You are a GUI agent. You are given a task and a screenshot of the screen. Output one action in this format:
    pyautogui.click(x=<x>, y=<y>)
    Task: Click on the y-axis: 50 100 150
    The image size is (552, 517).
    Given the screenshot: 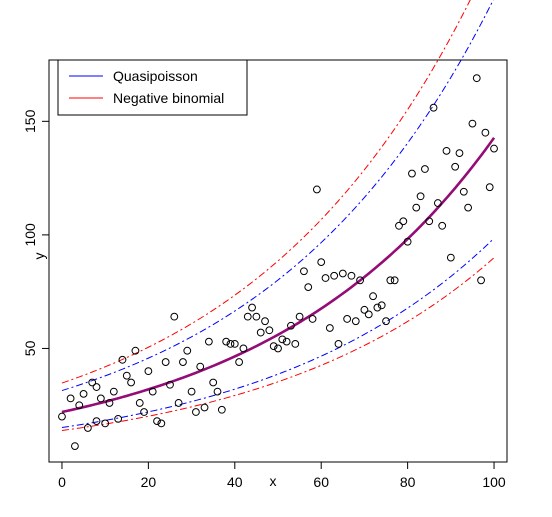 What is the action you would take?
    pyautogui.click(x=35, y=232)
    